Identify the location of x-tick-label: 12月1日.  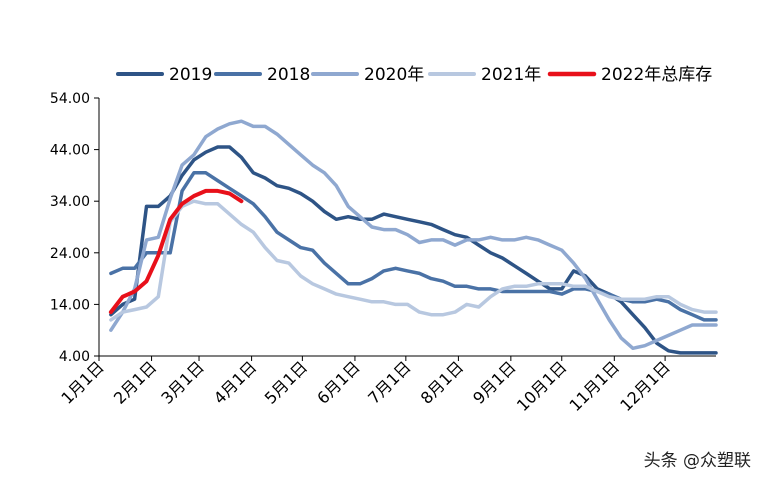
(645, 386).